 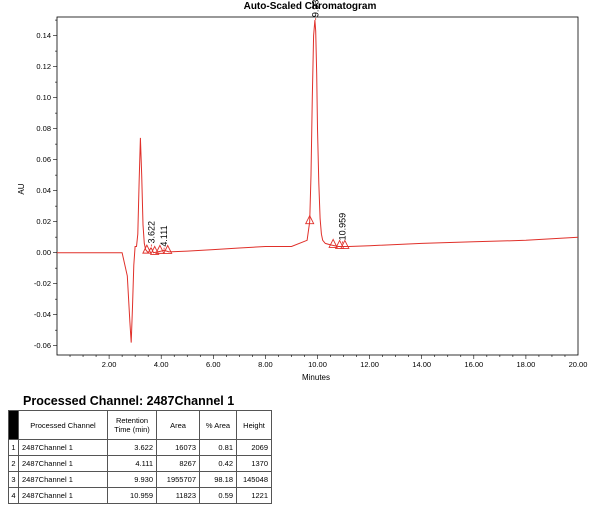 What do you see at coordinates (178, 463) in the screenshot?
I see `cell-area: 8267` at bounding box center [178, 463].